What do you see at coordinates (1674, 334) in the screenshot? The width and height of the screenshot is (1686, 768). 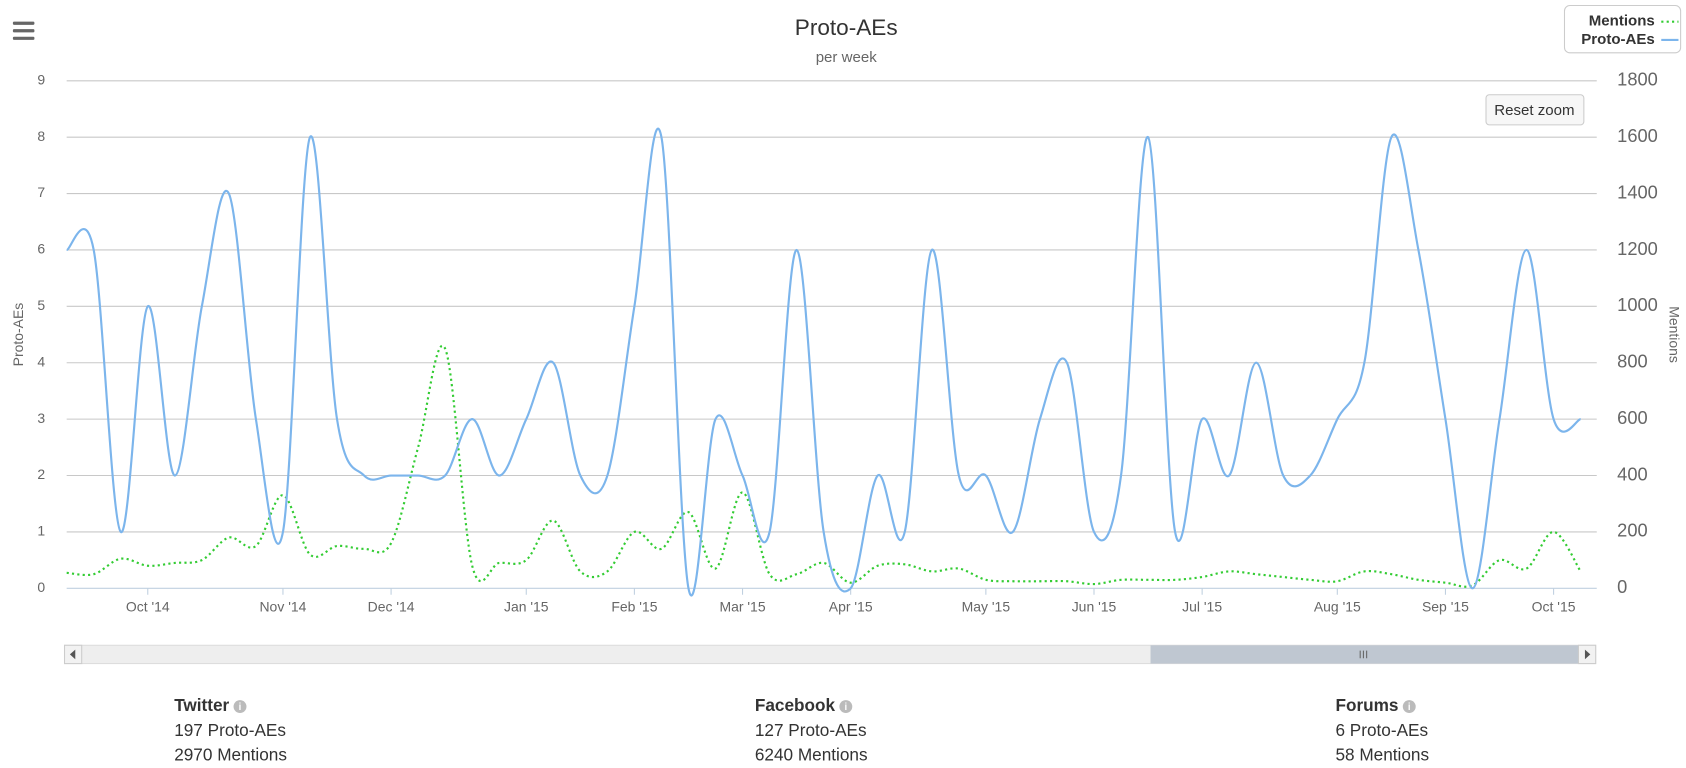 I see `y2-axis-title: Mentions` at bounding box center [1674, 334].